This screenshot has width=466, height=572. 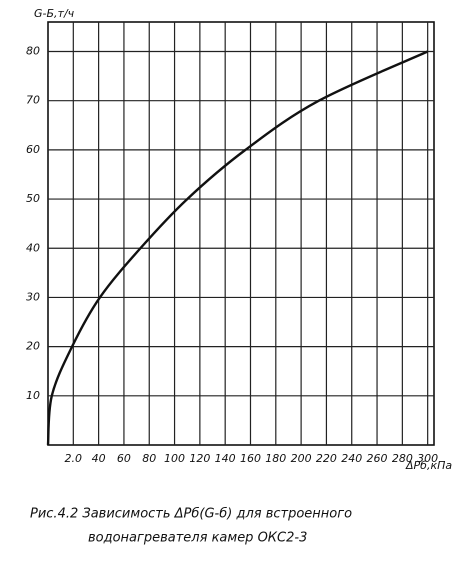 What do you see at coordinates (33, 296) in the screenshot?
I see `y-tick-label: 30` at bounding box center [33, 296].